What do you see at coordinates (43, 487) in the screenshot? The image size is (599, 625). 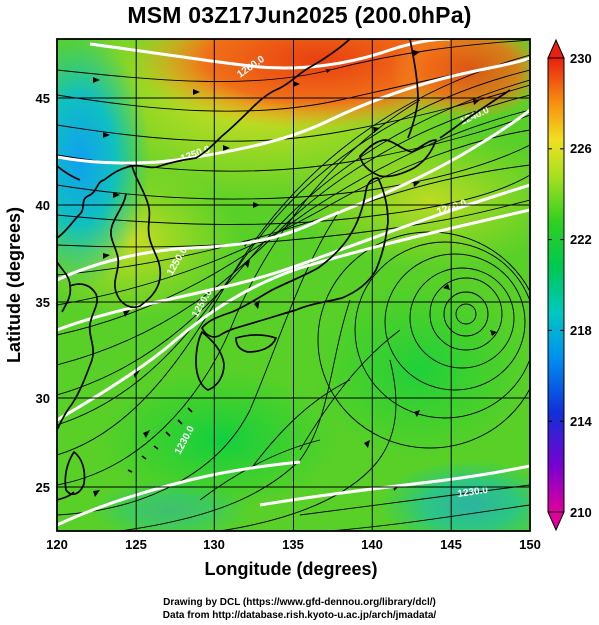 I see `y-tick-label: 25` at bounding box center [43, 487].